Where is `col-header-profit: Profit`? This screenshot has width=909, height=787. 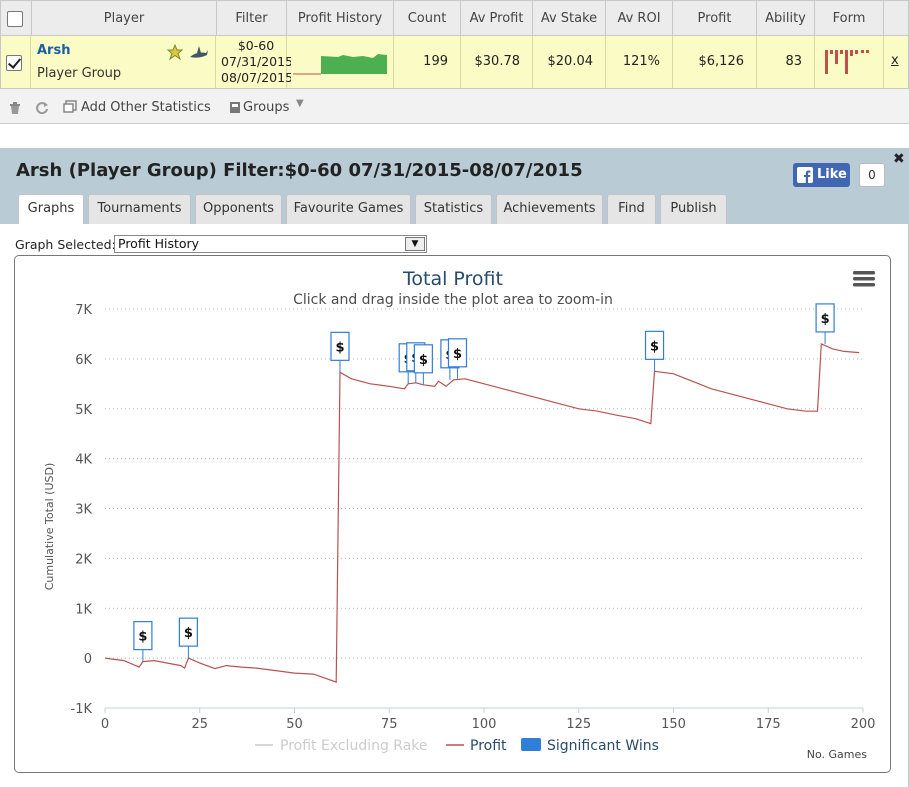 col-header-profit: Profit is located at coordinates (715, 19).